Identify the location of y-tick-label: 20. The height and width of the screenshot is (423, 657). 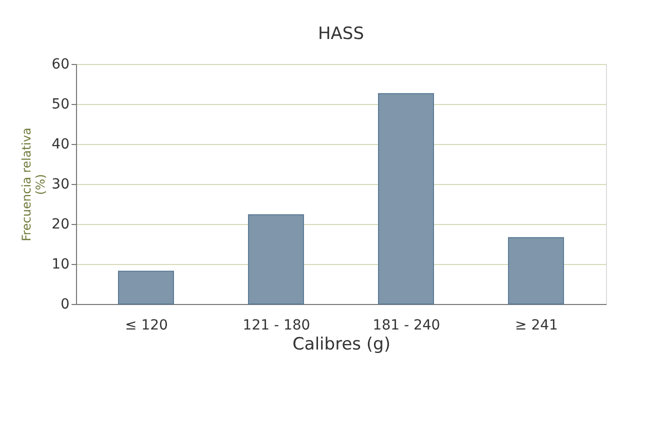
(61, 224).